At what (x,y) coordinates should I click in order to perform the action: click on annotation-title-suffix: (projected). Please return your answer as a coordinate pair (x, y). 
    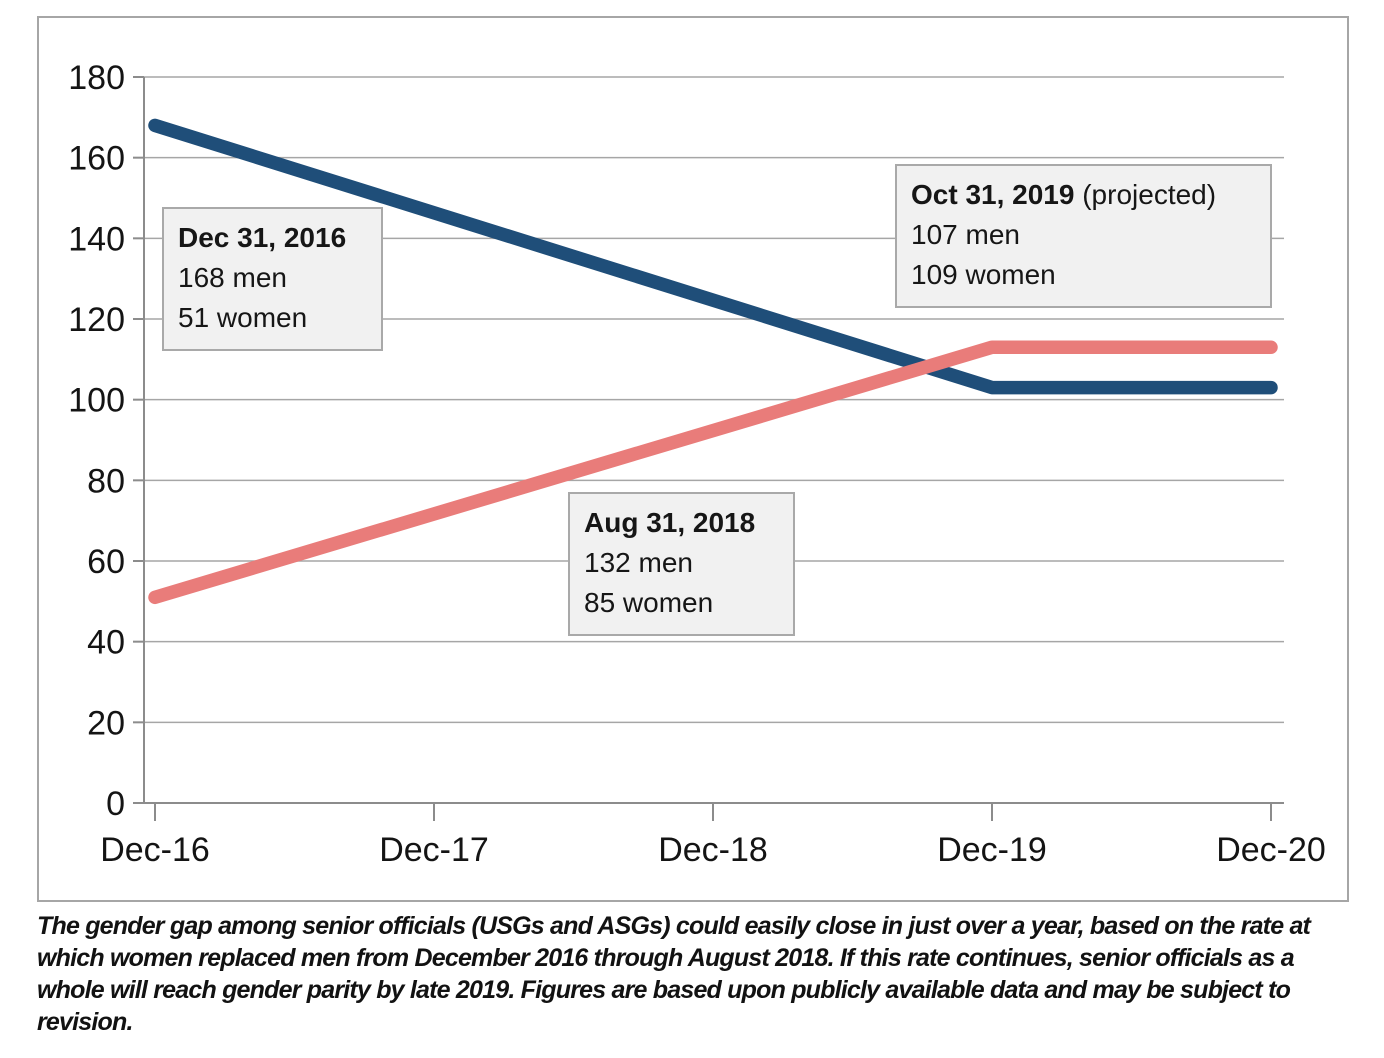
    Looking at the image, I should click on (1145, 194).